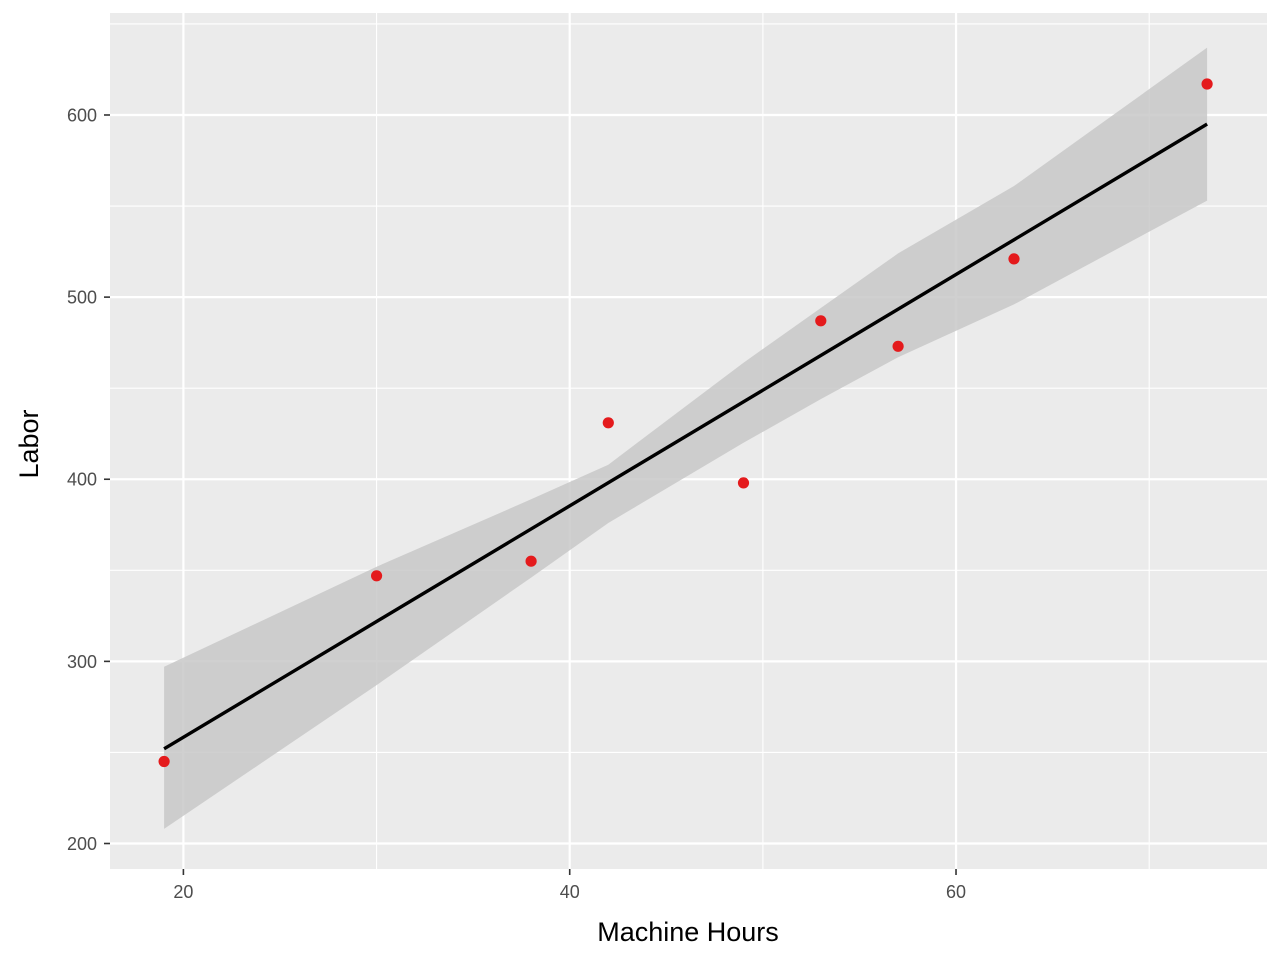 The height and width of the screenshot is (960, 1280). I want to click on y-axis-title: Labor, so click(29, 443).